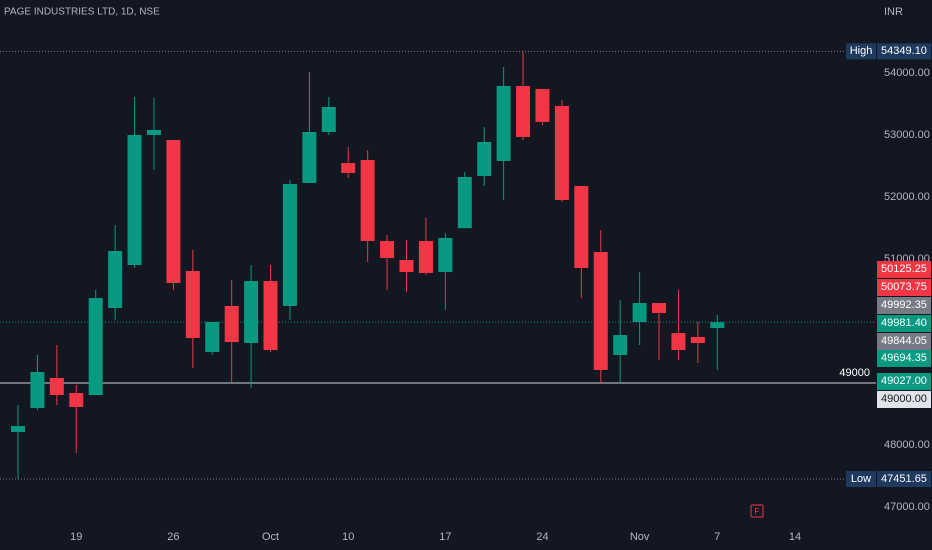 The width and height of the screenshot is (932, 550). What do you see at coordinates (893, 12) in the screenshot?
I see `currency: INR` at bounding box center [893, 12].